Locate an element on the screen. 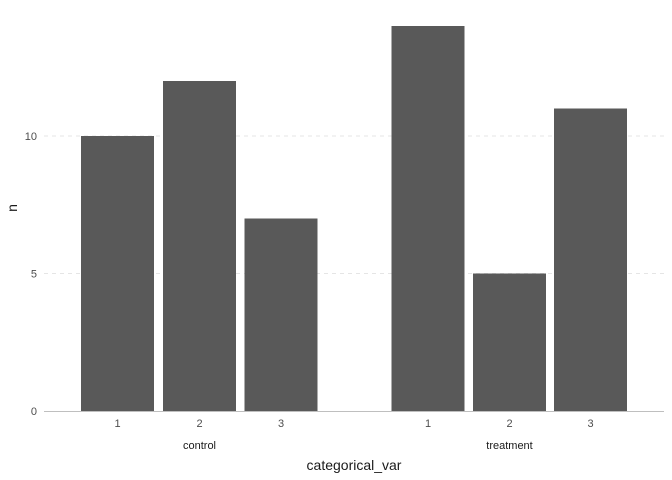 This screenshot has height=480, width=672. y-axis-title: n is located at coordinates (12, 208).